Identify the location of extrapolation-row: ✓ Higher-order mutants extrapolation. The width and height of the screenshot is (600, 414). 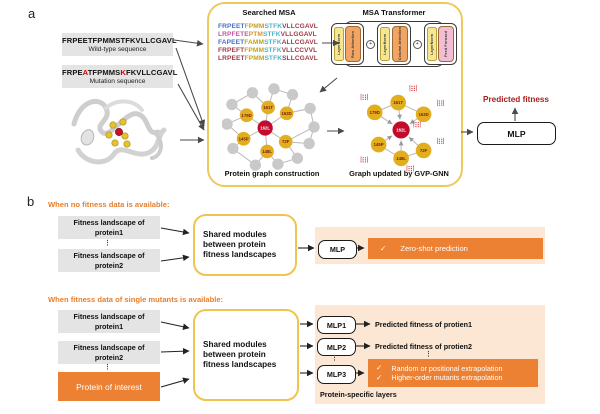
(453, 378).